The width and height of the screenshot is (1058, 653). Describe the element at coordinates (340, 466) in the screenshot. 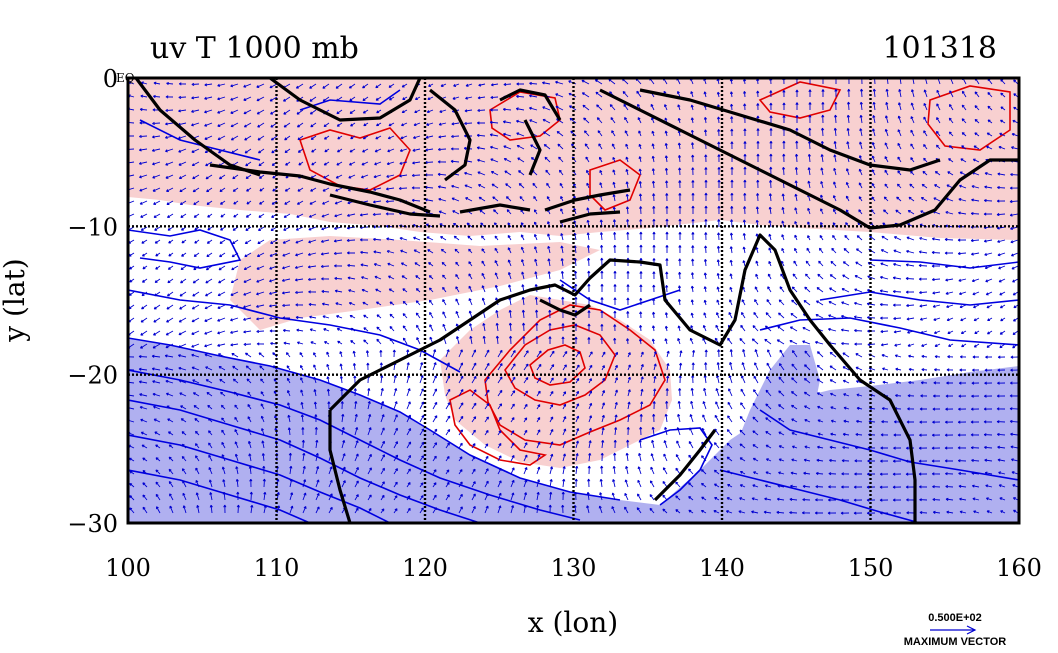

I see `coastline-australia-west` at that location.